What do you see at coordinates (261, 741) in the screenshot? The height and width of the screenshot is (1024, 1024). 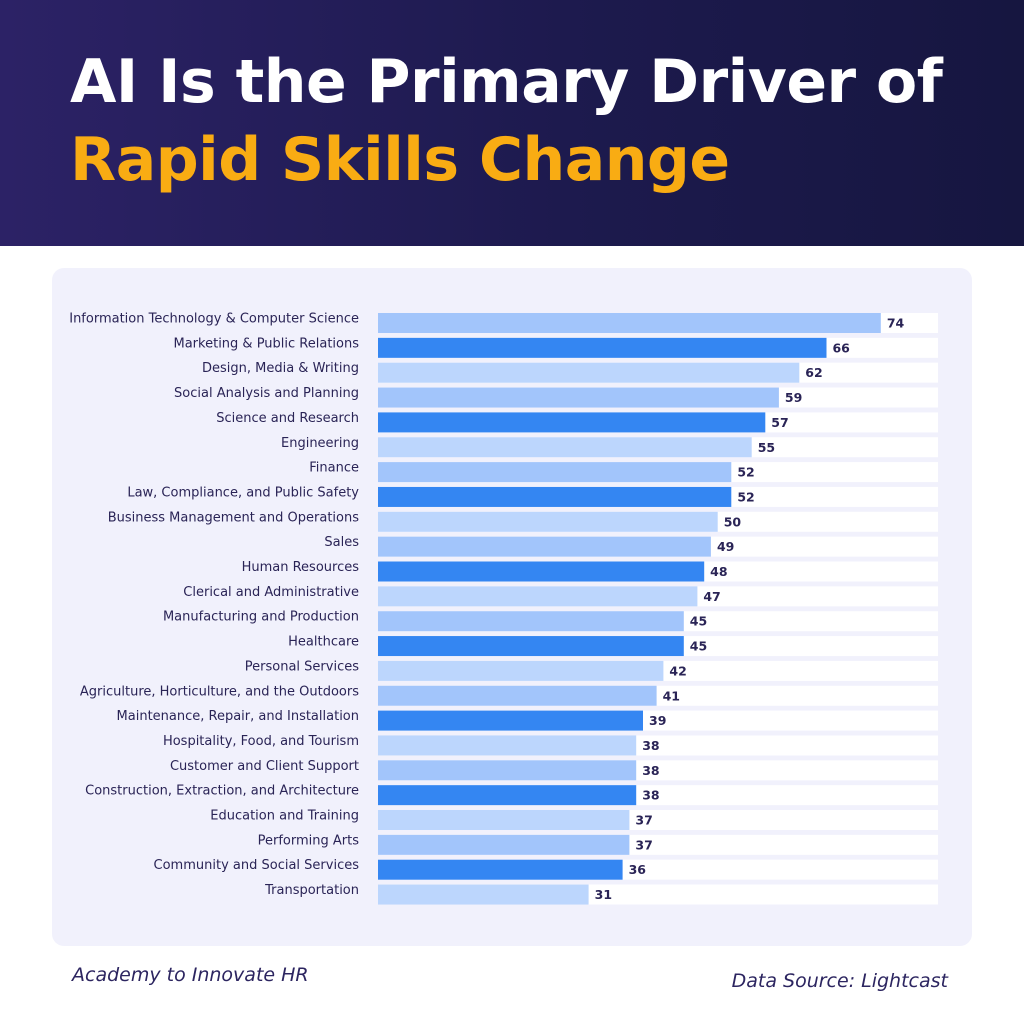 I see `category-label: Hospitality, Food, and Tourism` at bounding box center [261, 741].